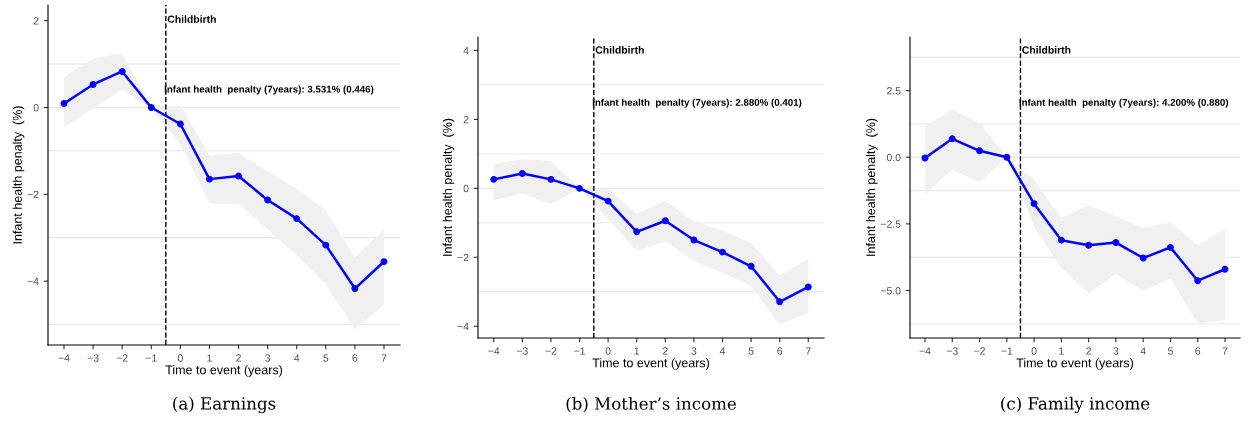 The width and height of the screenshot is (1257, 421). Describe the element at coordinates (894, 91) in the screenshot. I see `y-tick-label: 2.5` at that location.